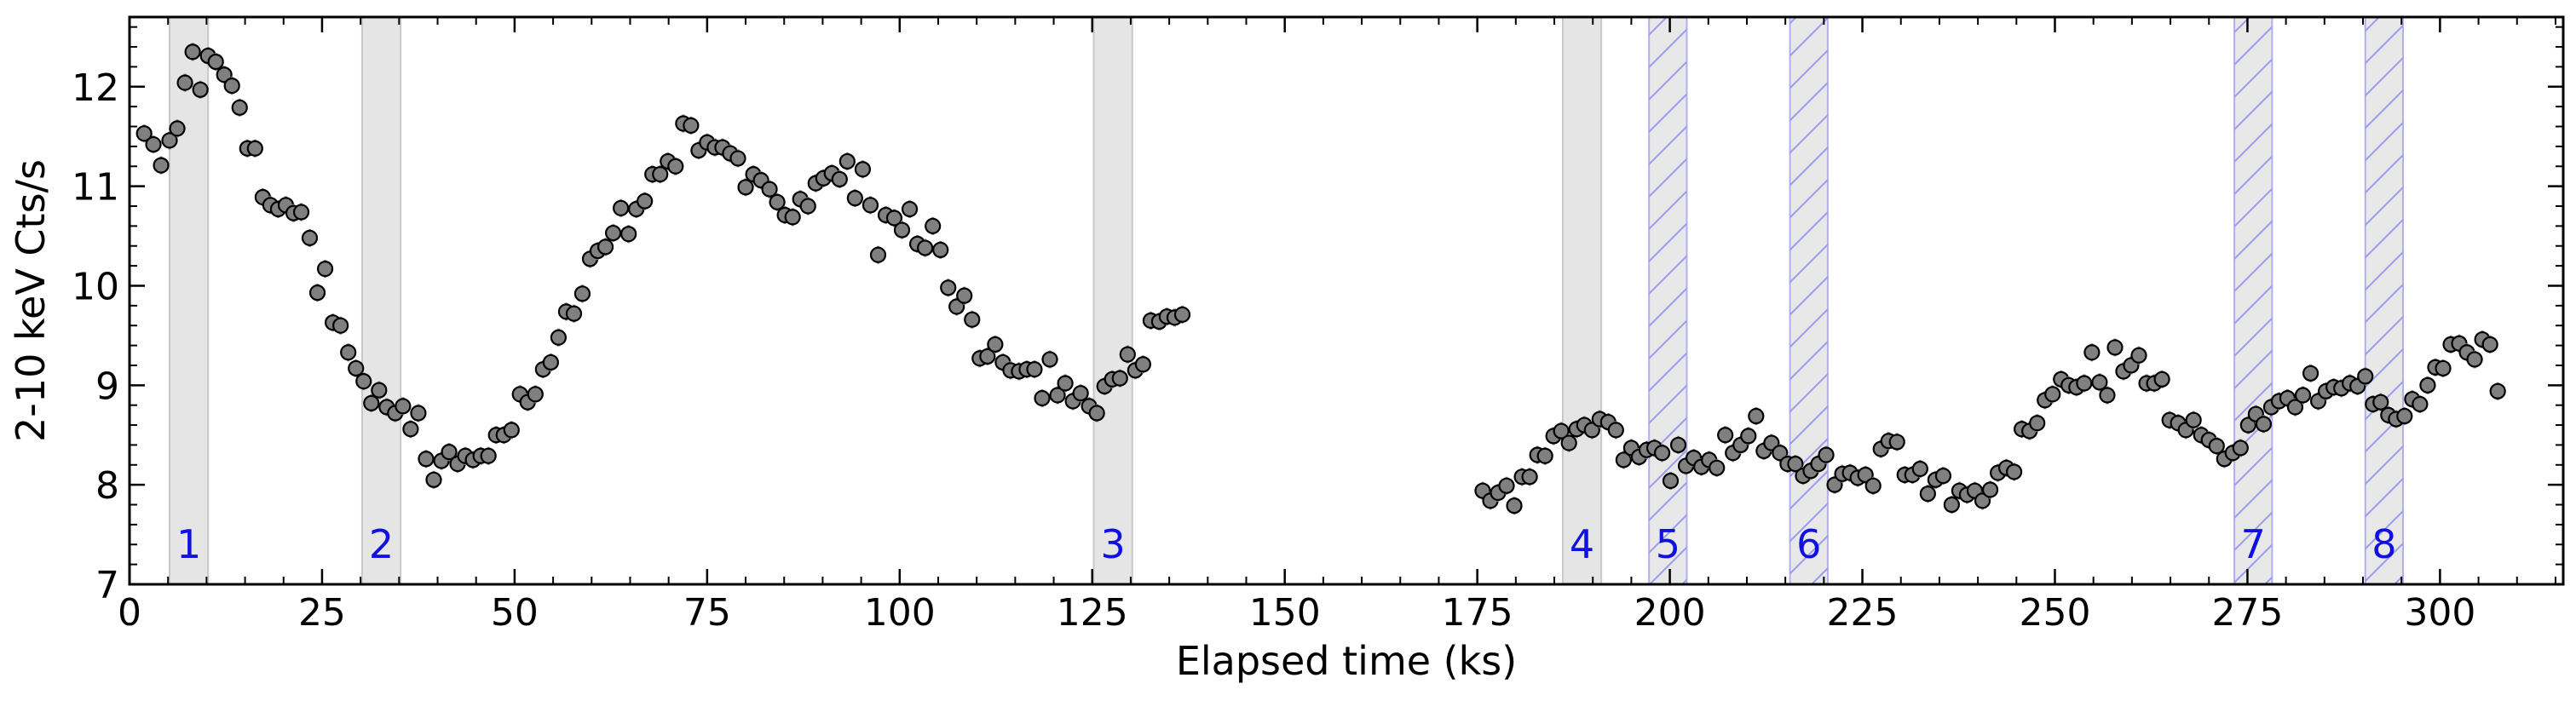 This screenshot has height=701, width=2576. Describe the element at coordinates (107, 486) in the screenshot. I see `y-tick-label: 8` at that location.